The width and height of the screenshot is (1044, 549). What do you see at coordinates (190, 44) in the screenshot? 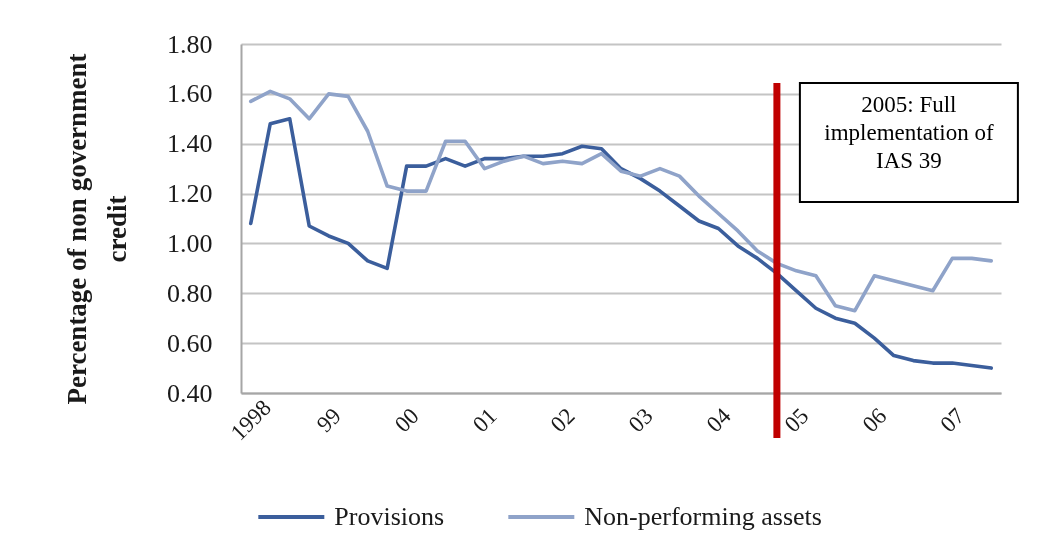
I see `y-tick-label: 1.80` at bounding box center [190, 44].